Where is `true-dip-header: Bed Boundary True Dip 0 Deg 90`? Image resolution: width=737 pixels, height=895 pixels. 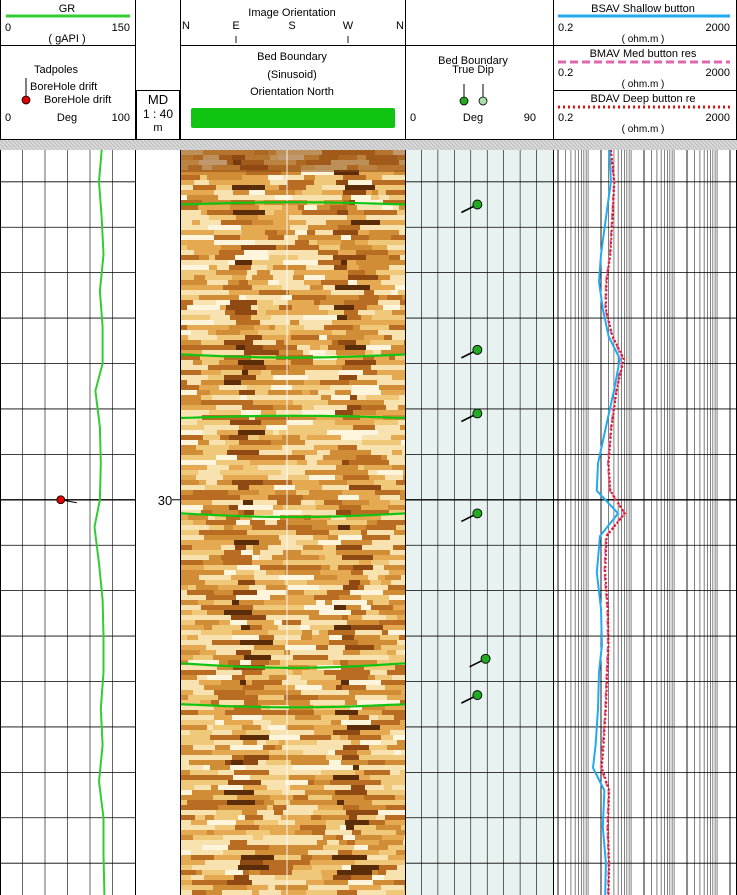 true-dip-header: Bed Boundary True Dip 0 Deg 90 is located at coordinates (479, 84).